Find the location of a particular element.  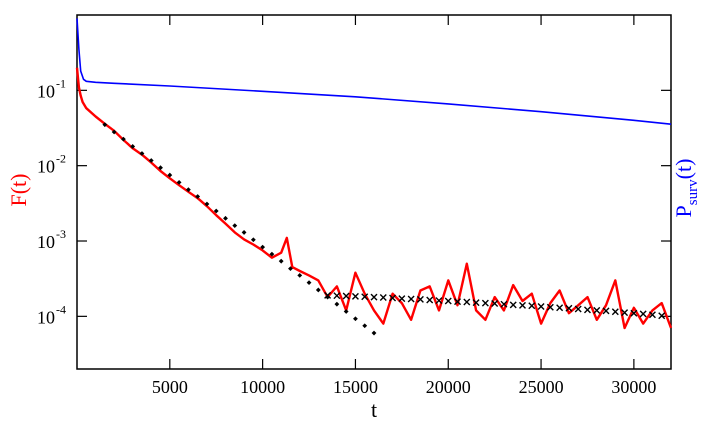

x-tick-label: 10000 is located at coordinates (262, 387).